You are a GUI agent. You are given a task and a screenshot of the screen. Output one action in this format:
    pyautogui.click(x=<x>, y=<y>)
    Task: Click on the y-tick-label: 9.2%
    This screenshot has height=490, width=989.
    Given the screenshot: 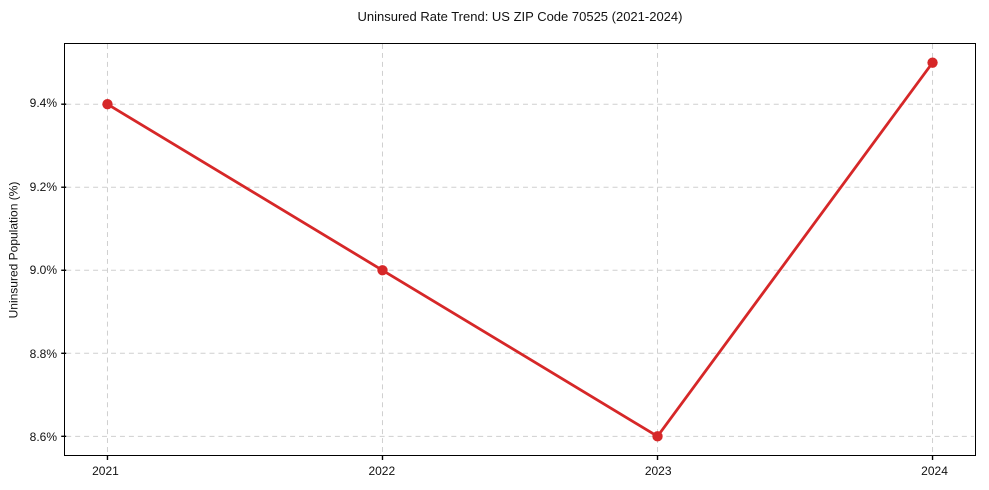 What is the action you would take?
    pyautogui.click(x=43, y=186)
    